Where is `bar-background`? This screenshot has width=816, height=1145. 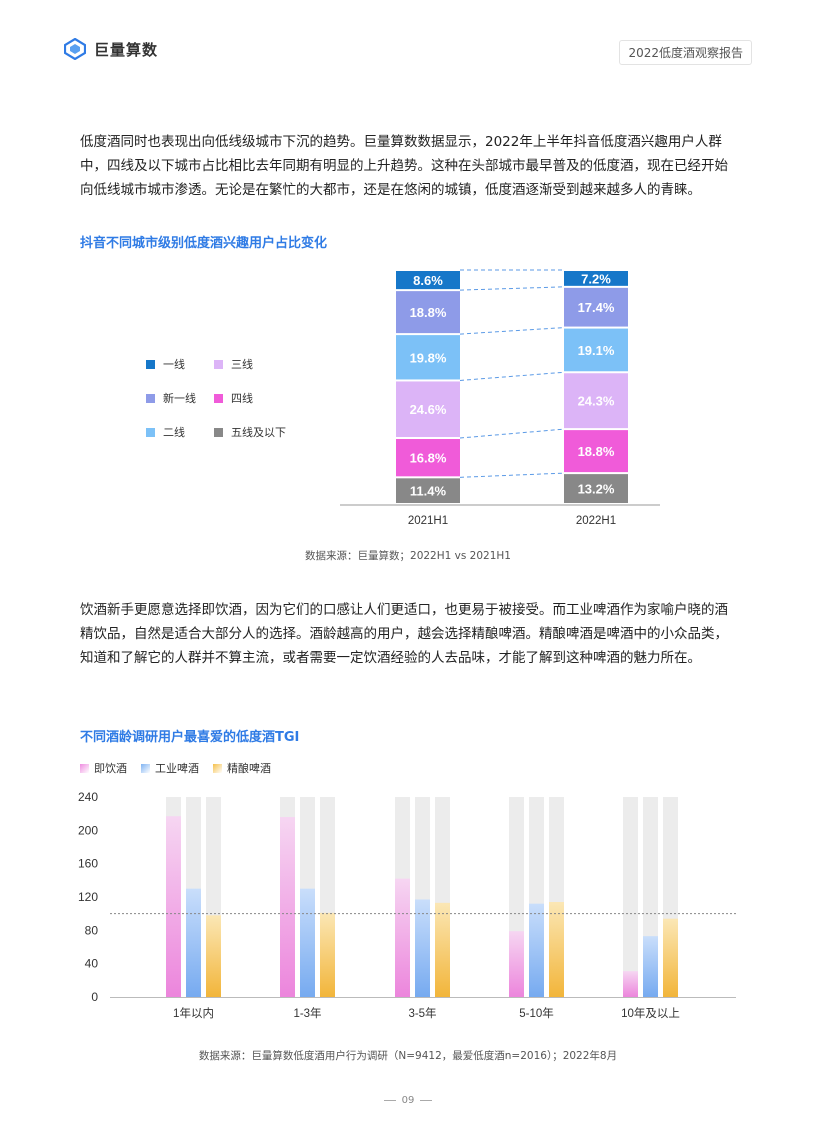
bar-background is located at coordinates (630, 897).